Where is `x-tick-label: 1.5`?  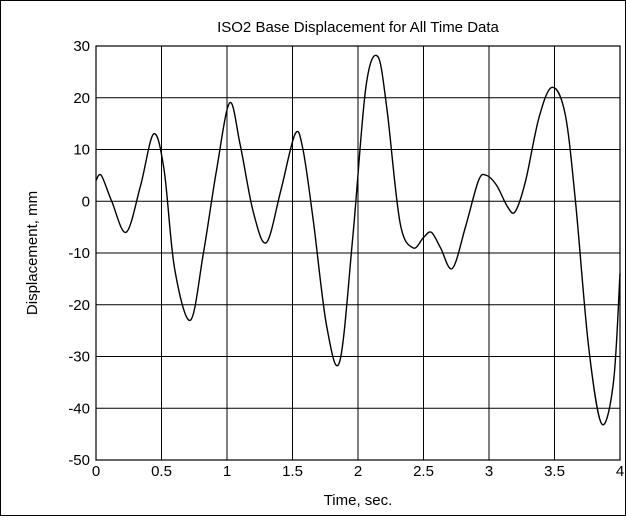
x-tick-label: 1.5 is located at coordinates (292, 471).